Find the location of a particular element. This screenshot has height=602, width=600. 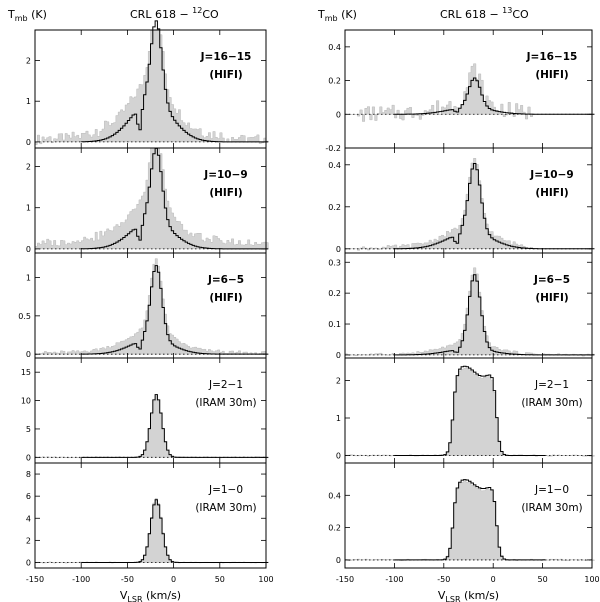

panel-0-0: 0 1 2 J=16−15 (HIFI) is located at coordinates (147, 84).